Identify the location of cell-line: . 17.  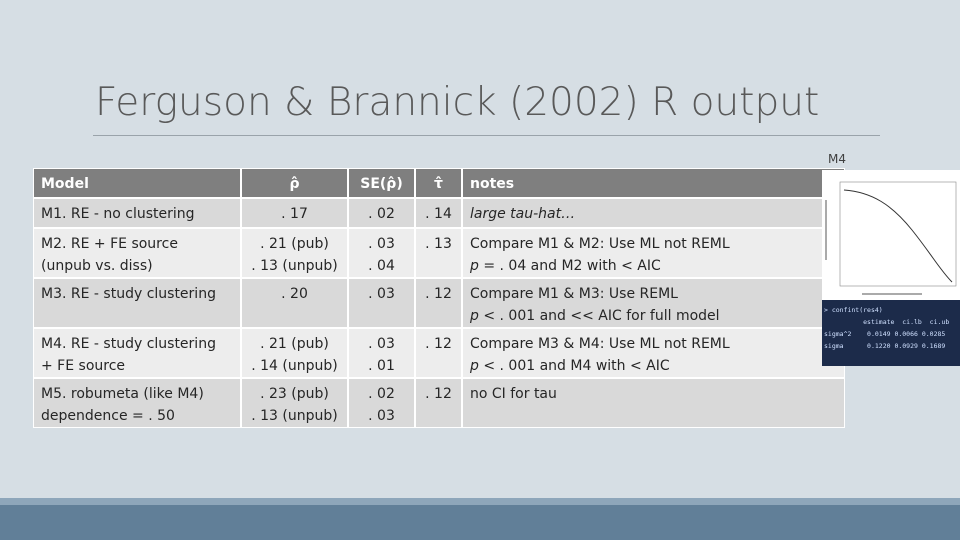
(294, 214).